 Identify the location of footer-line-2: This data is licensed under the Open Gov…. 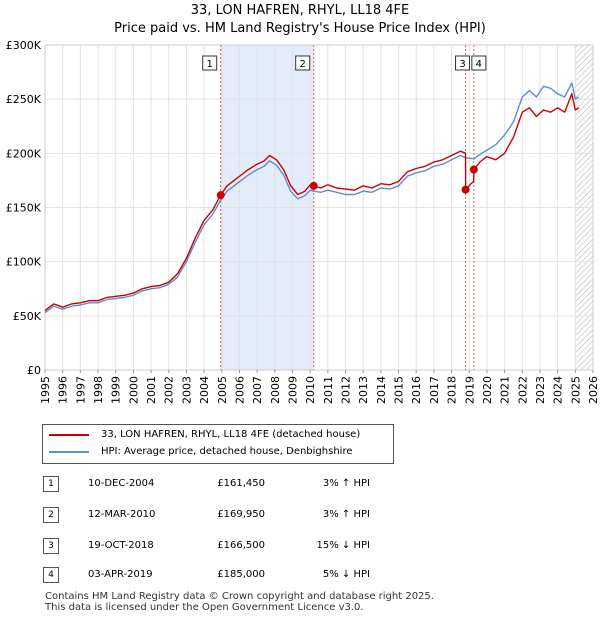
(204, 607).